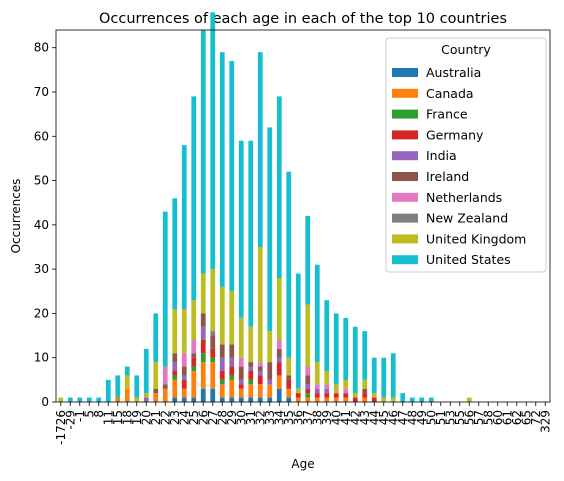 This screenshot has height=481, width=564. What do you see at coordinates (468, 259) in the screenshot?
I see `legend-label-united-states: United States` at bounding box center [468, 259].